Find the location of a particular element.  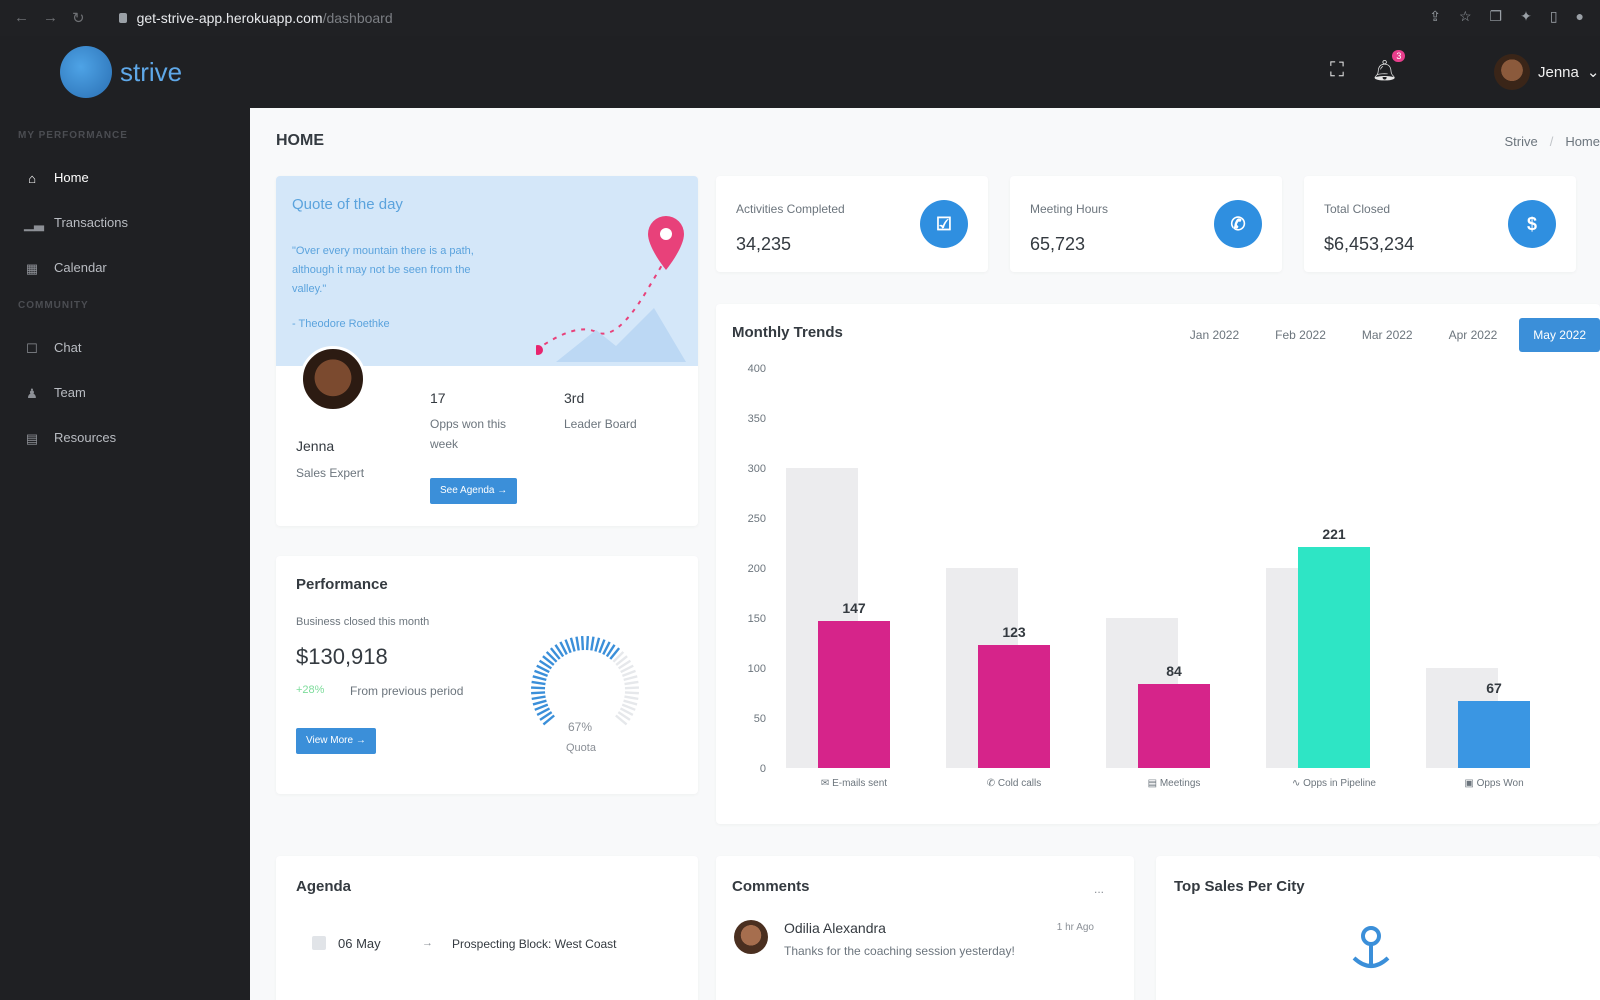

stat-label: Total Closed is located at coordinates (1357, 209).